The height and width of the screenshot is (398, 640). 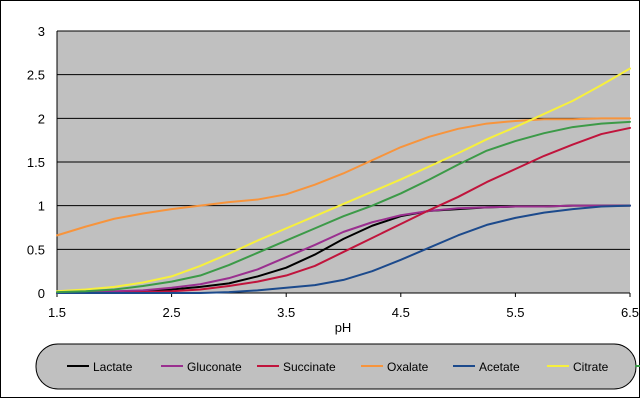 What do you see at coordinates (41, 118) in the screenshot?
I see `y-tick-label: 2` at bounding box center [41, 118].